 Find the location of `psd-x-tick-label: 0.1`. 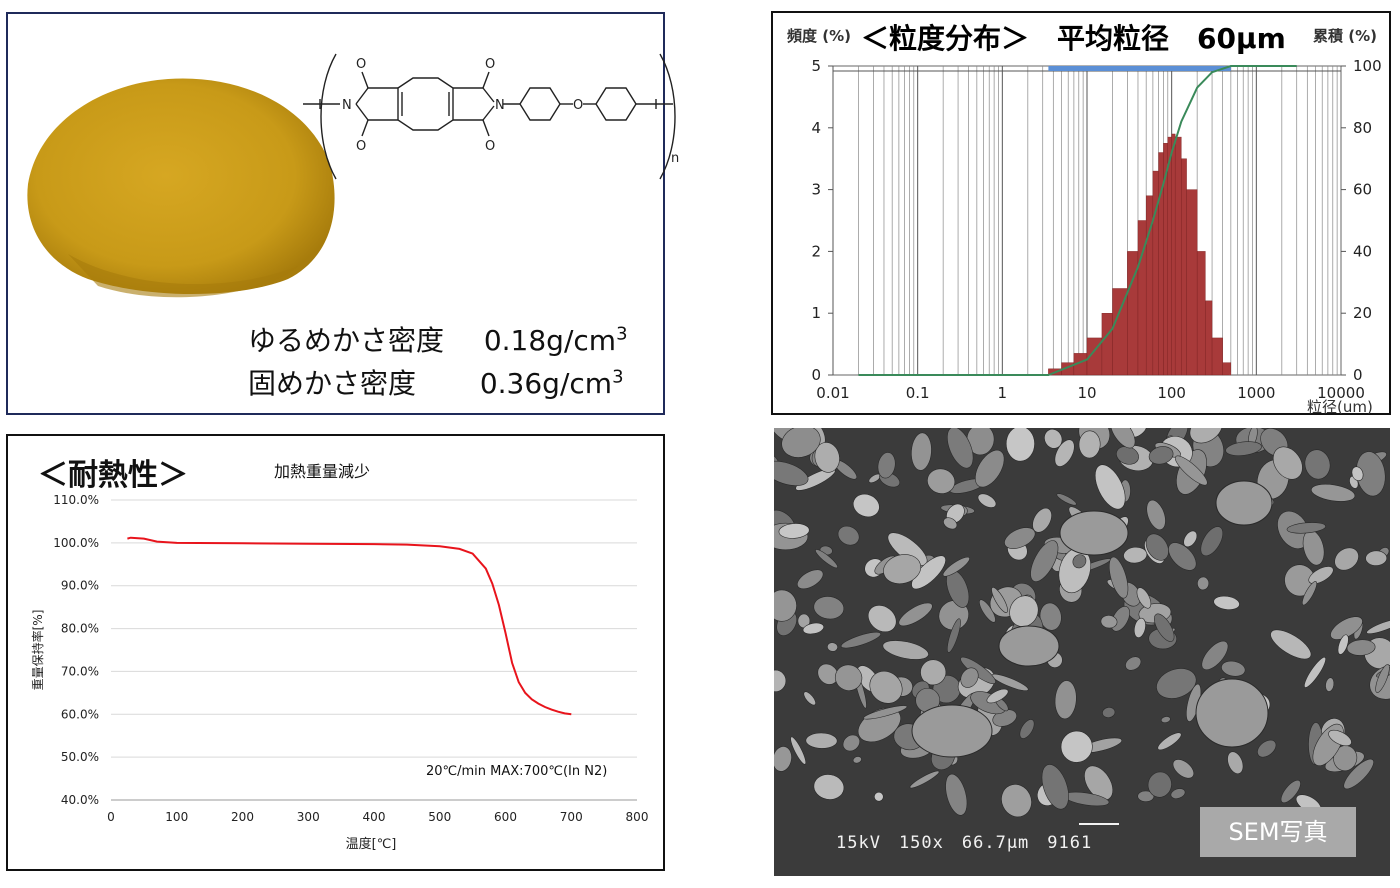

psd-x-tick-label: 0.1 is located at coordinates (918, 393).